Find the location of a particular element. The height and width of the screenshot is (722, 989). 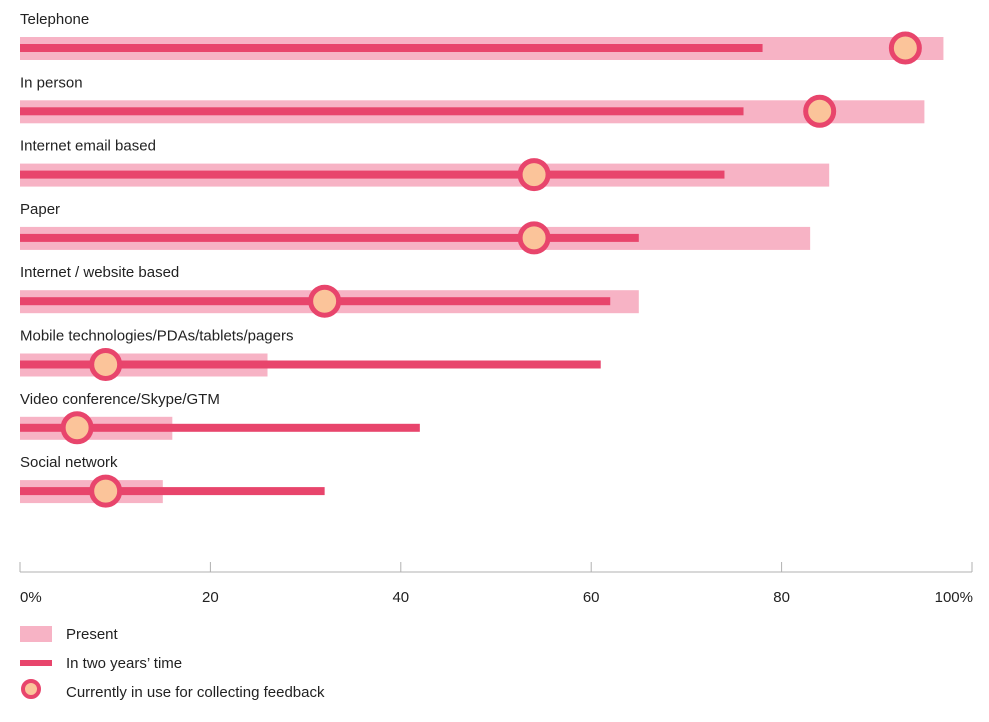

category-label: Video conference/Skype/GTM is located at coordinates (120, 399).